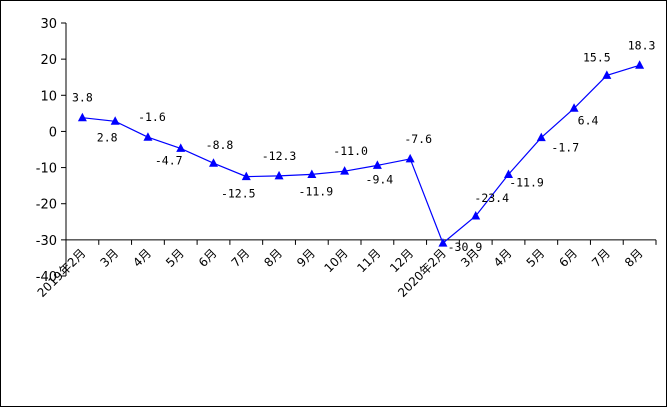 The width and height of the screenshot is (667, 407). Describe the element at coordinates (642, 45) in the screenshot. I see `data-label: 18.3` at that location.